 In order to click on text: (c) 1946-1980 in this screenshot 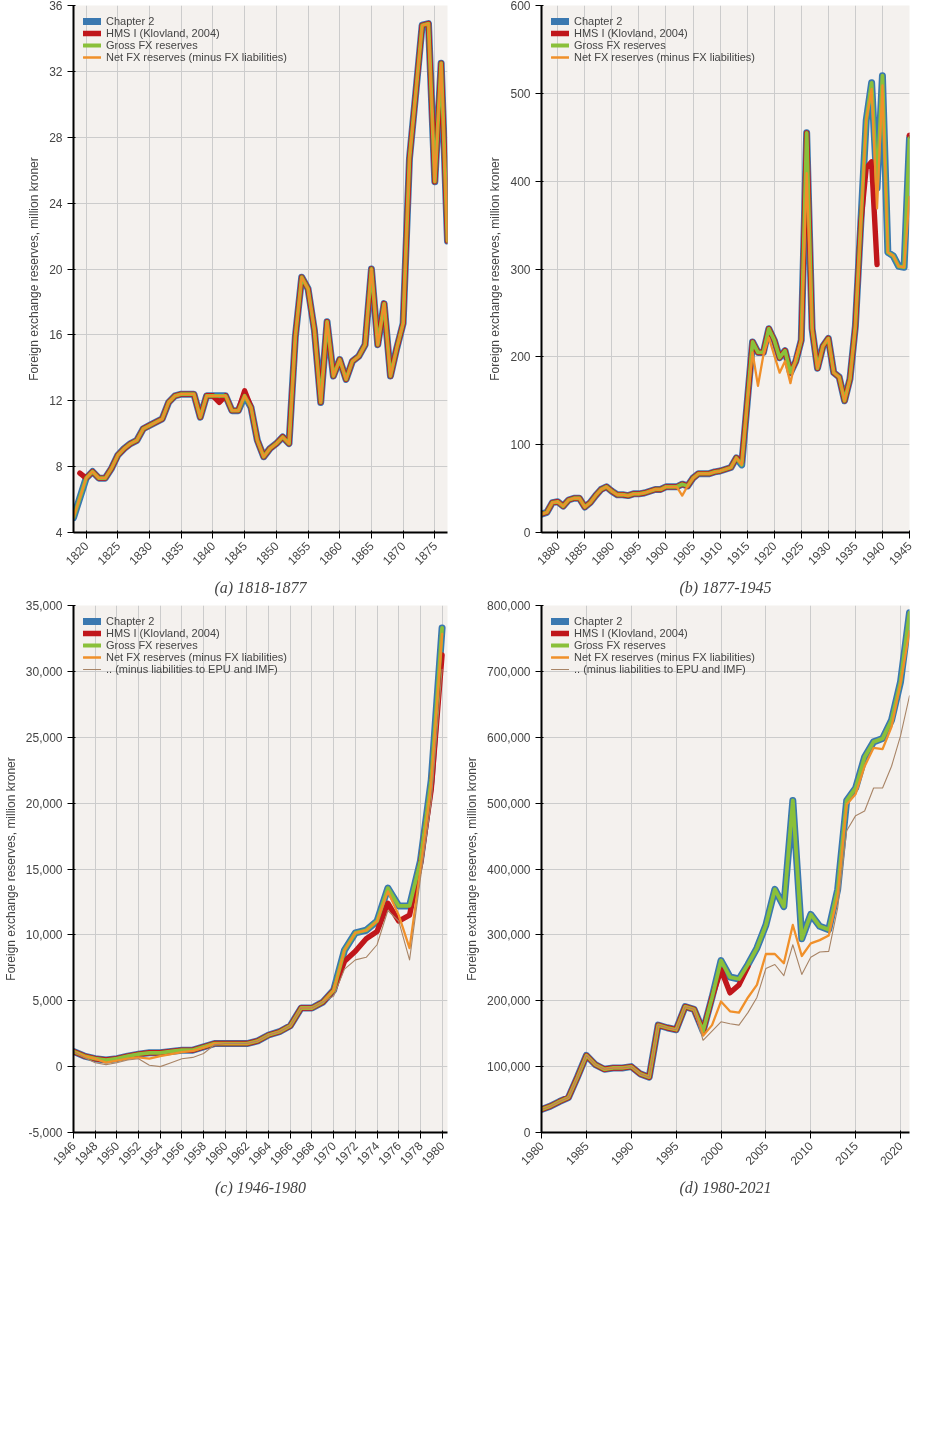, I will do `click(260, 1187)`.